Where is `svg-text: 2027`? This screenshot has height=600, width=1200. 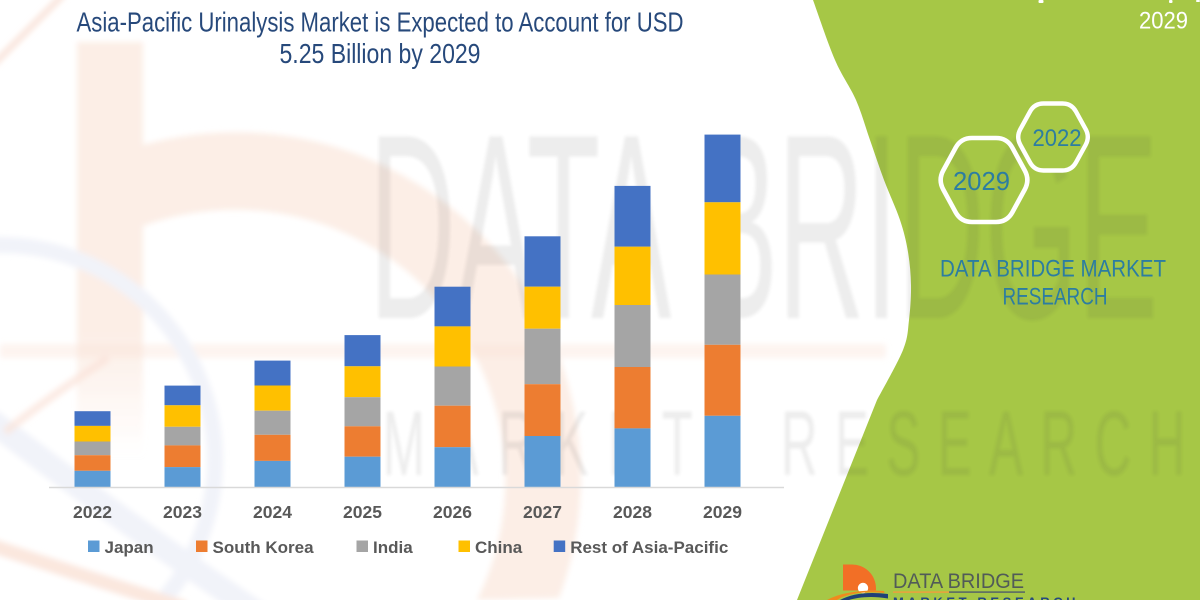 svg-text: 2027 is located at coordinates (542, 512).